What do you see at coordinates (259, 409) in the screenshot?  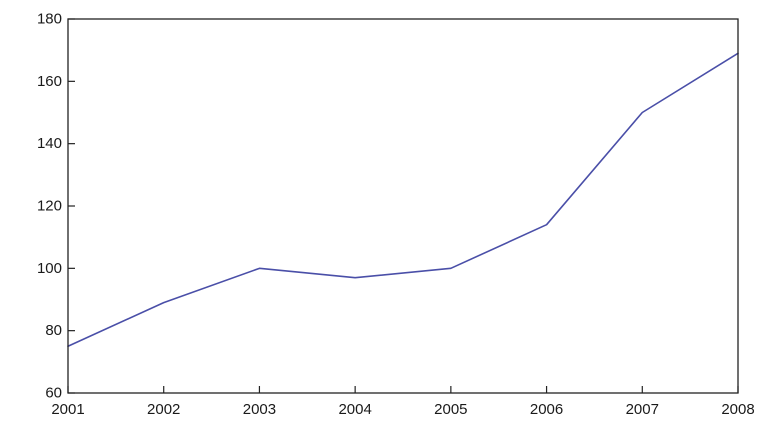 I see `x-tick-label: 2003` at bounding box center [259, 409].